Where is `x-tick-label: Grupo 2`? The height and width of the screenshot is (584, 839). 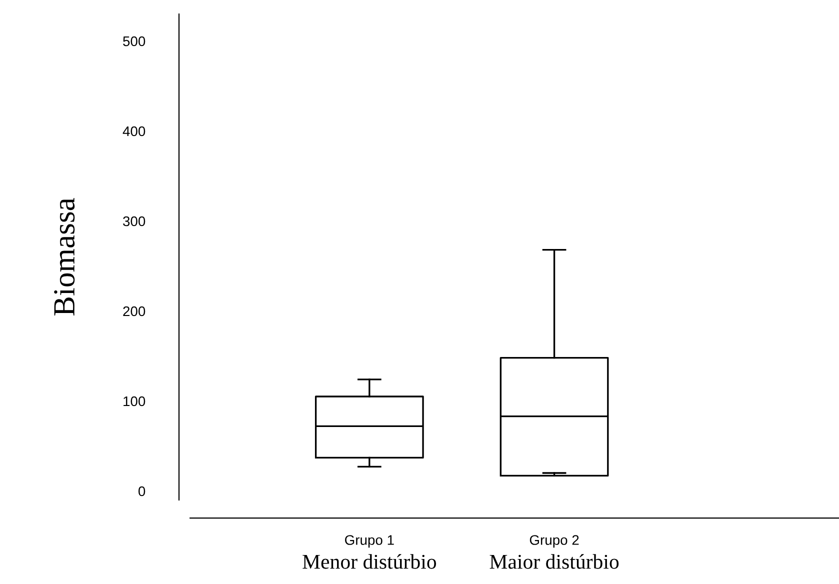 x-tick-label: Grupo 2 is located at coordinates (554, 541).